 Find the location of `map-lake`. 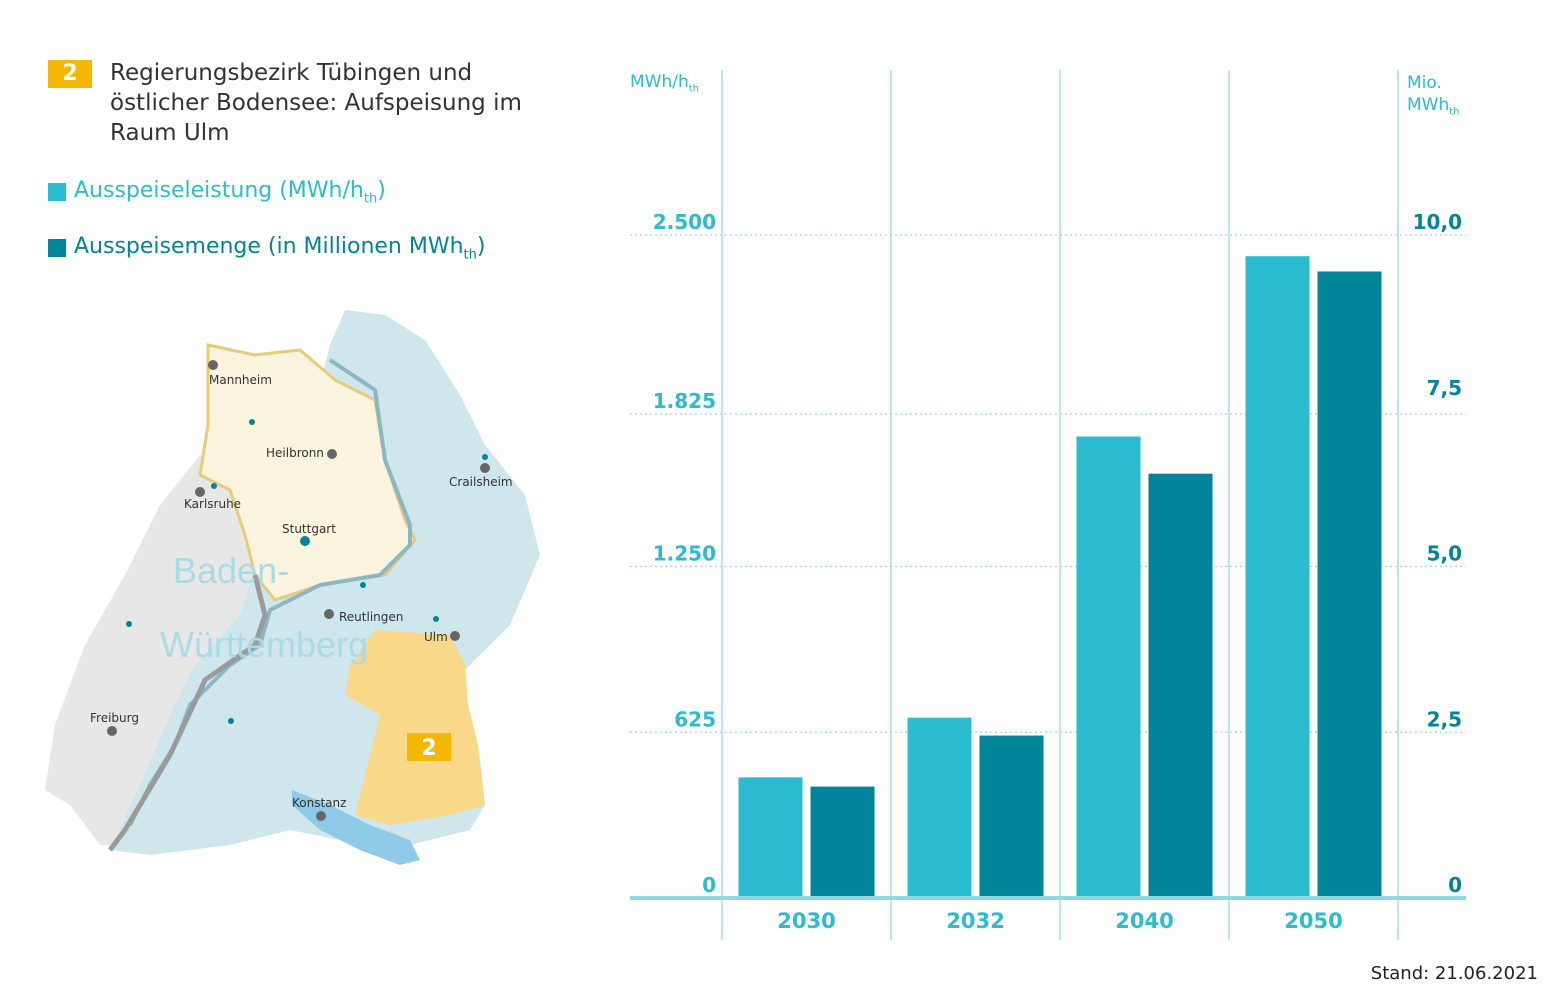

map-lake is located at coordinates (356, 827).